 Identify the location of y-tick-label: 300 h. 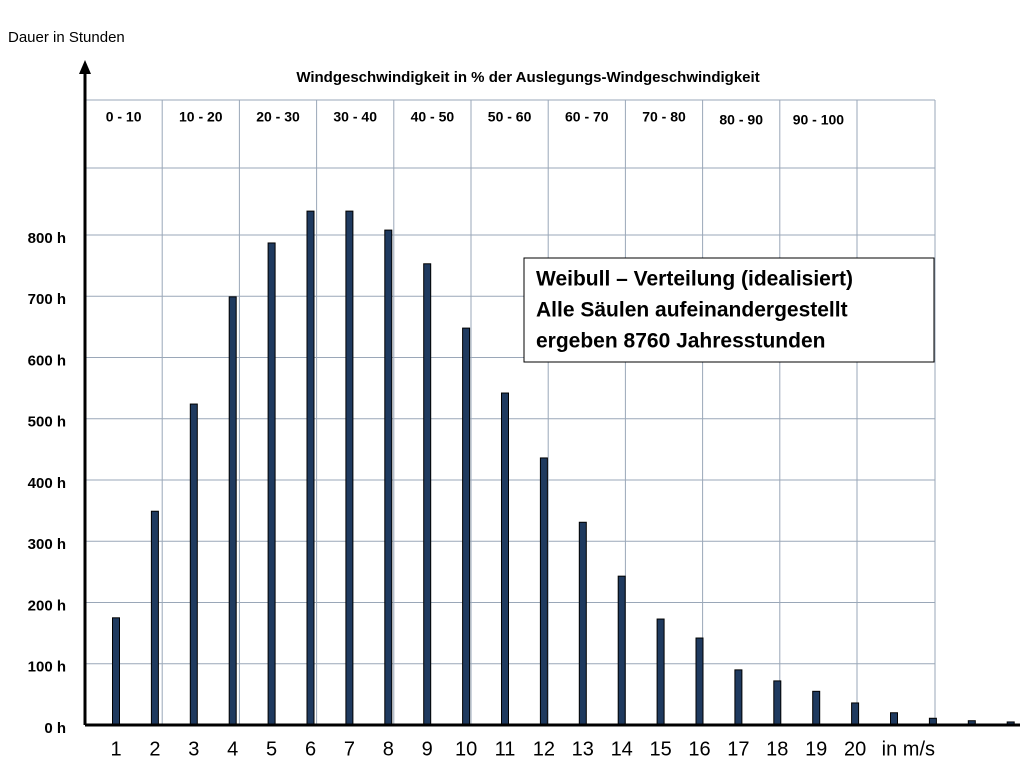
(47, 544).